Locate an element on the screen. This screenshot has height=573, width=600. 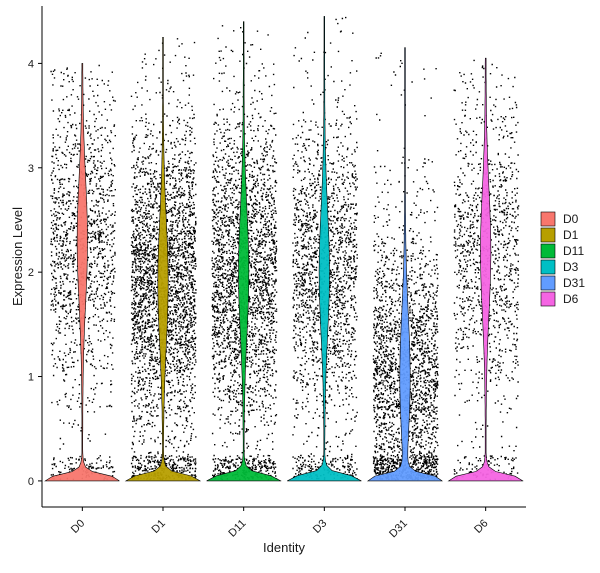
points-D31 is located at coordinates (405, 266).